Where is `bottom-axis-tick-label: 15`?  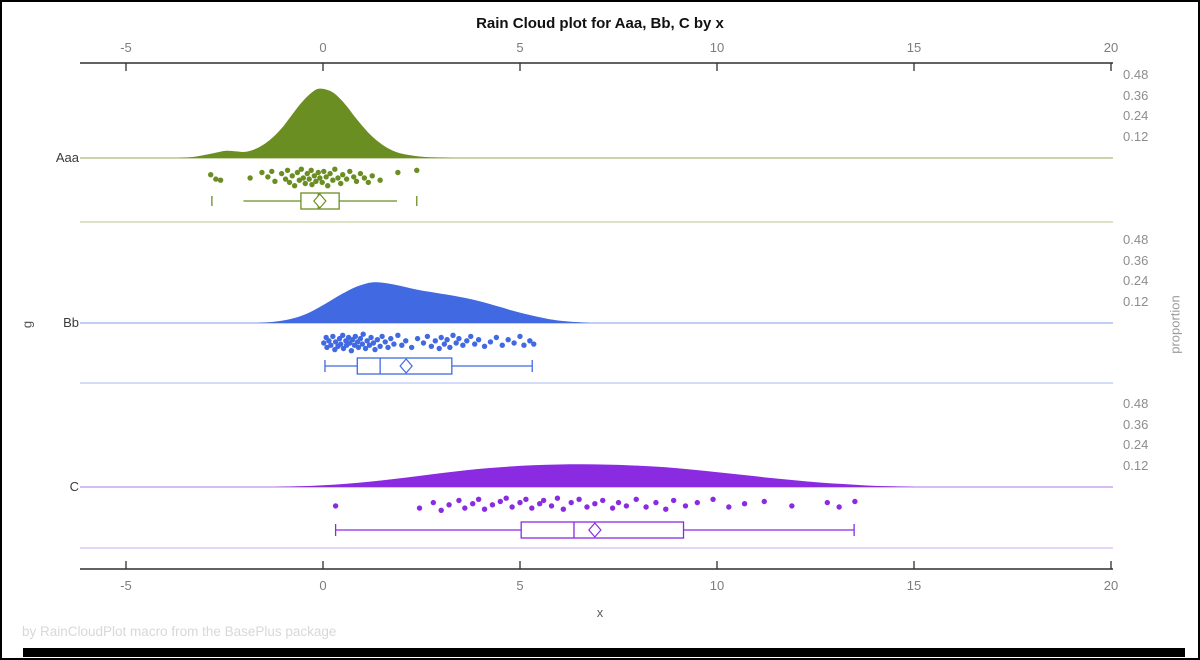 bottom-axis-tick-label: 15 is located at coordinates (914, 585).